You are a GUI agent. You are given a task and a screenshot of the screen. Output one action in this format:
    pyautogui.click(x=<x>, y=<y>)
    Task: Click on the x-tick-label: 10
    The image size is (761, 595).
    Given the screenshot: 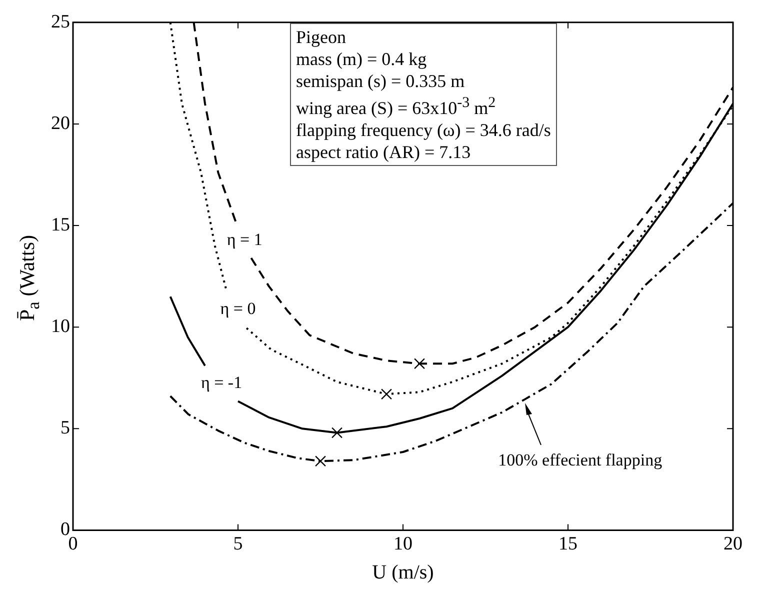 What is the action you would take?
    pyautogui.click(x=403, y=544)
    